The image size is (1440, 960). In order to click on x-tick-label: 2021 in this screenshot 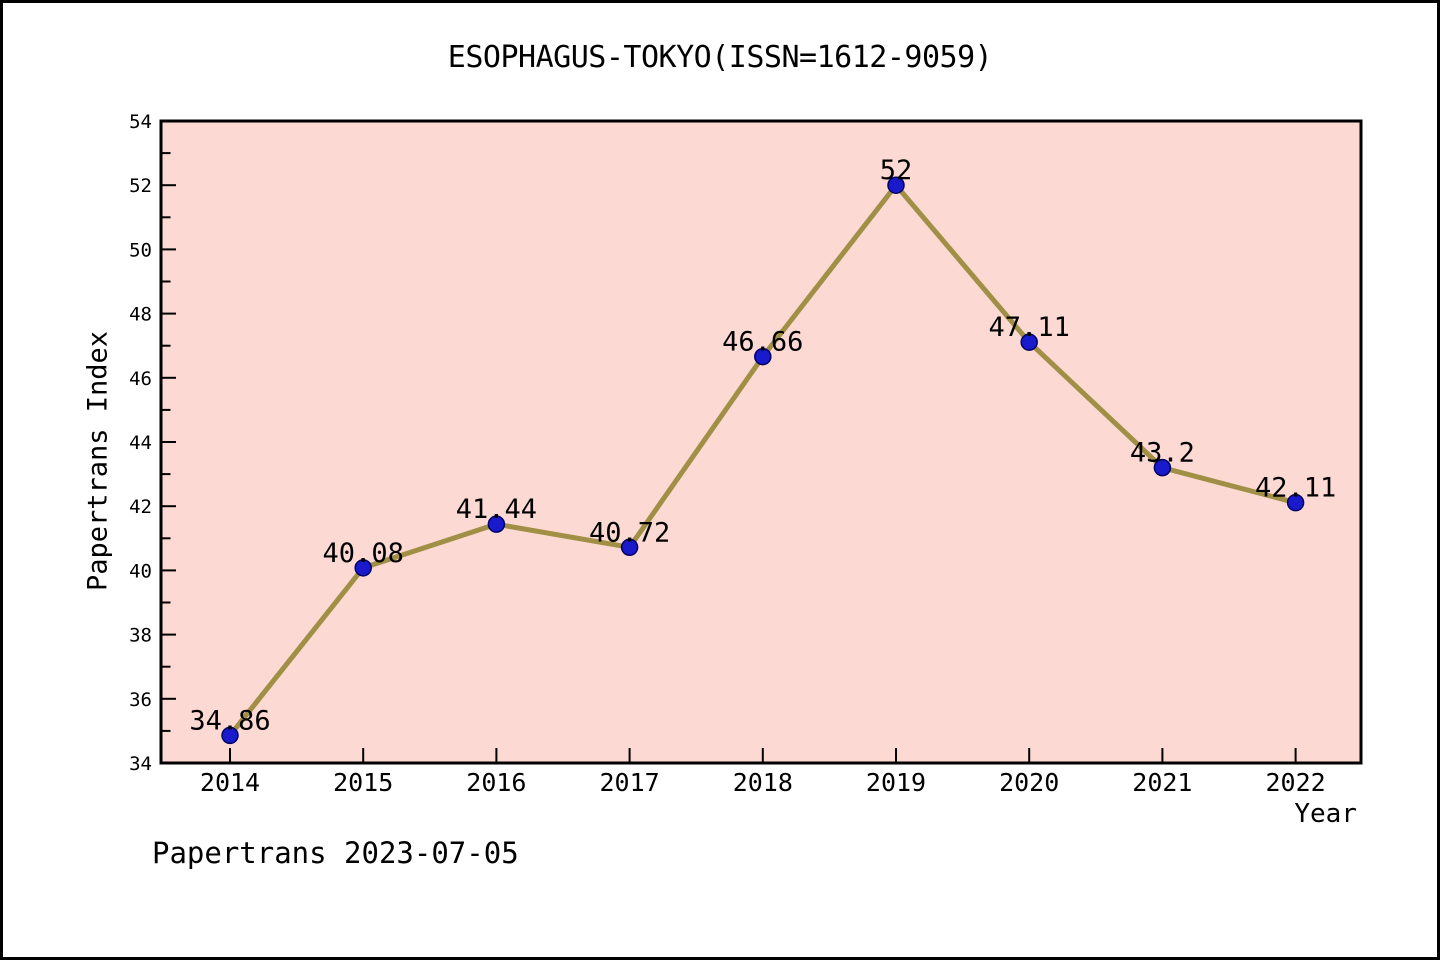, I will do `click(1162, 782)`.